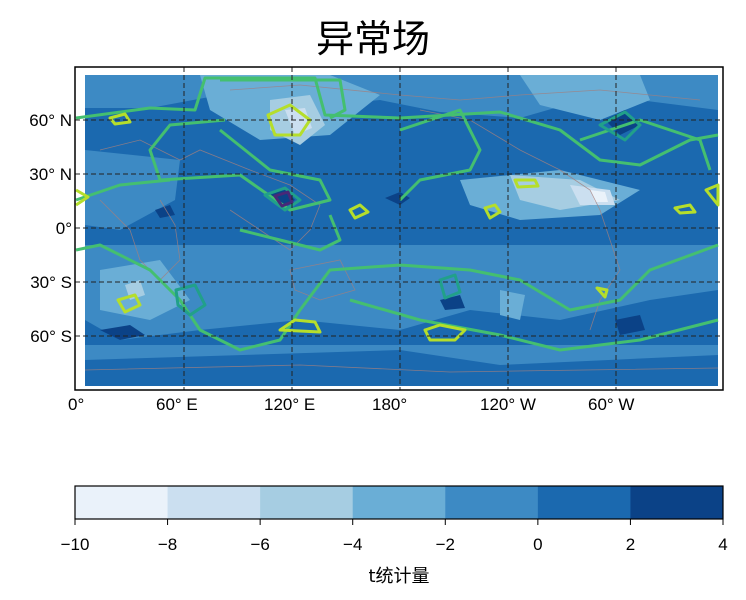 The image size is (746, 600). Describe the element at coordinates (611, 404) in the screenshot. I see `x-tick-label: 60° W` at that location.